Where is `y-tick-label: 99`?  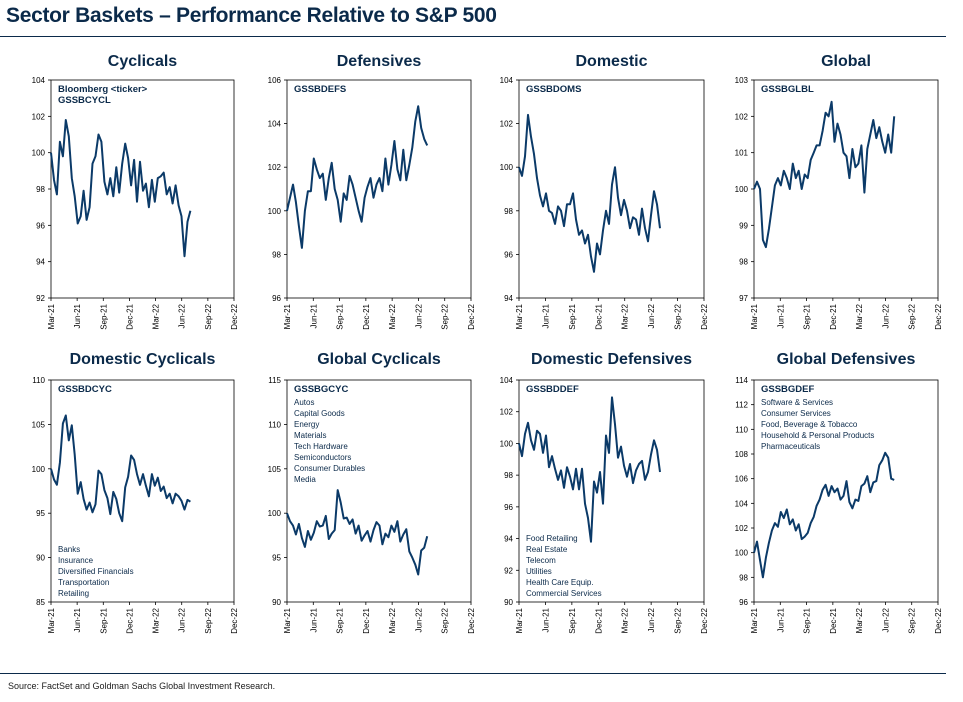
y-tick-label: 99 is located at coordinates (743, 225).